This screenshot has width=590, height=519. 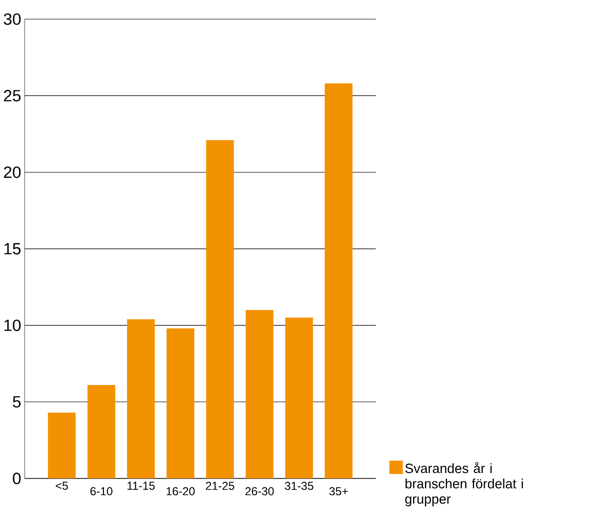 What do you see at coordinates (16, 402) in the screenshot?
I see `y-tick-label: 5` at bounding box center [16, 402].